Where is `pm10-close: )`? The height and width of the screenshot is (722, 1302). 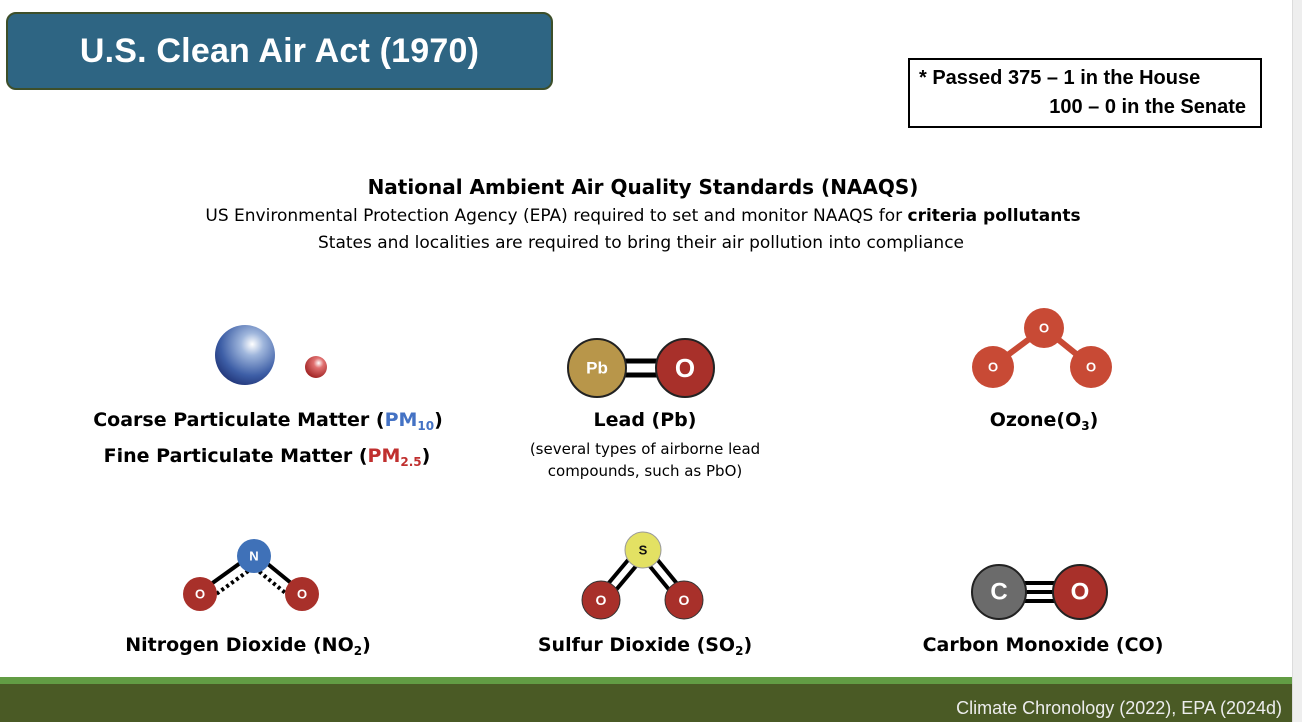 pm10-close: ) is located at coordinates (438, 420).